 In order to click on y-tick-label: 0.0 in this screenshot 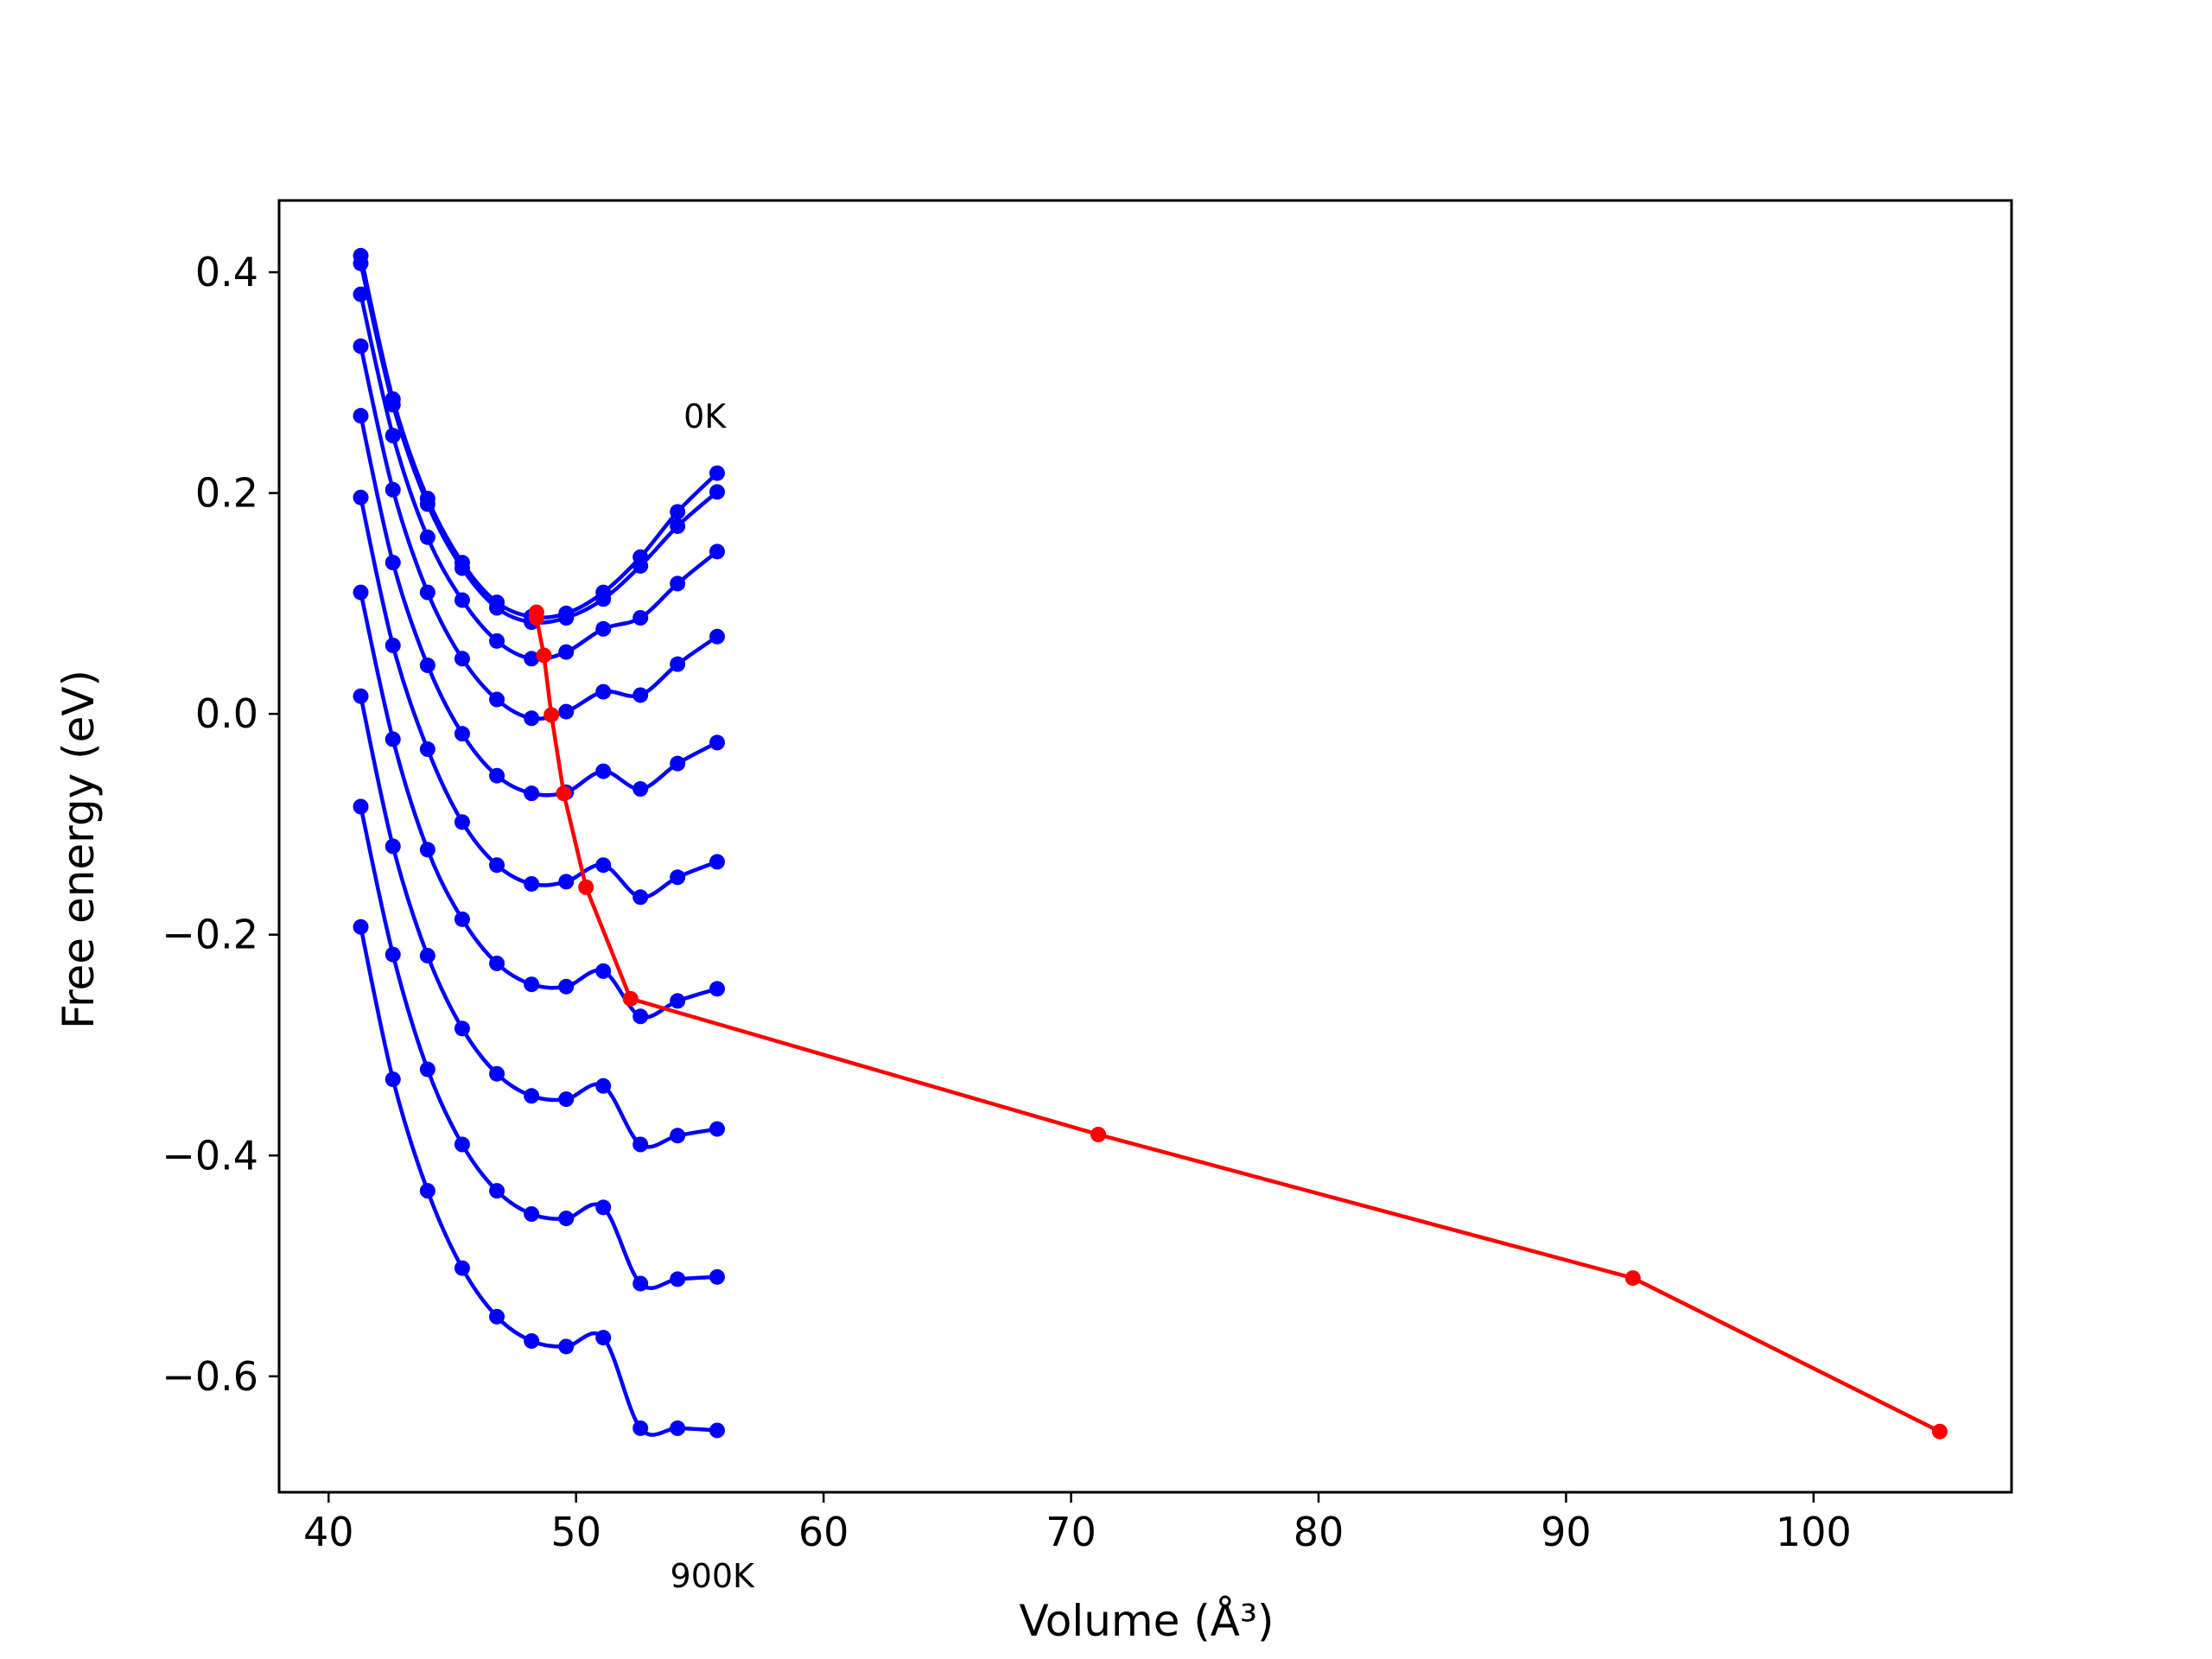, I will do `click(226, 713)`.